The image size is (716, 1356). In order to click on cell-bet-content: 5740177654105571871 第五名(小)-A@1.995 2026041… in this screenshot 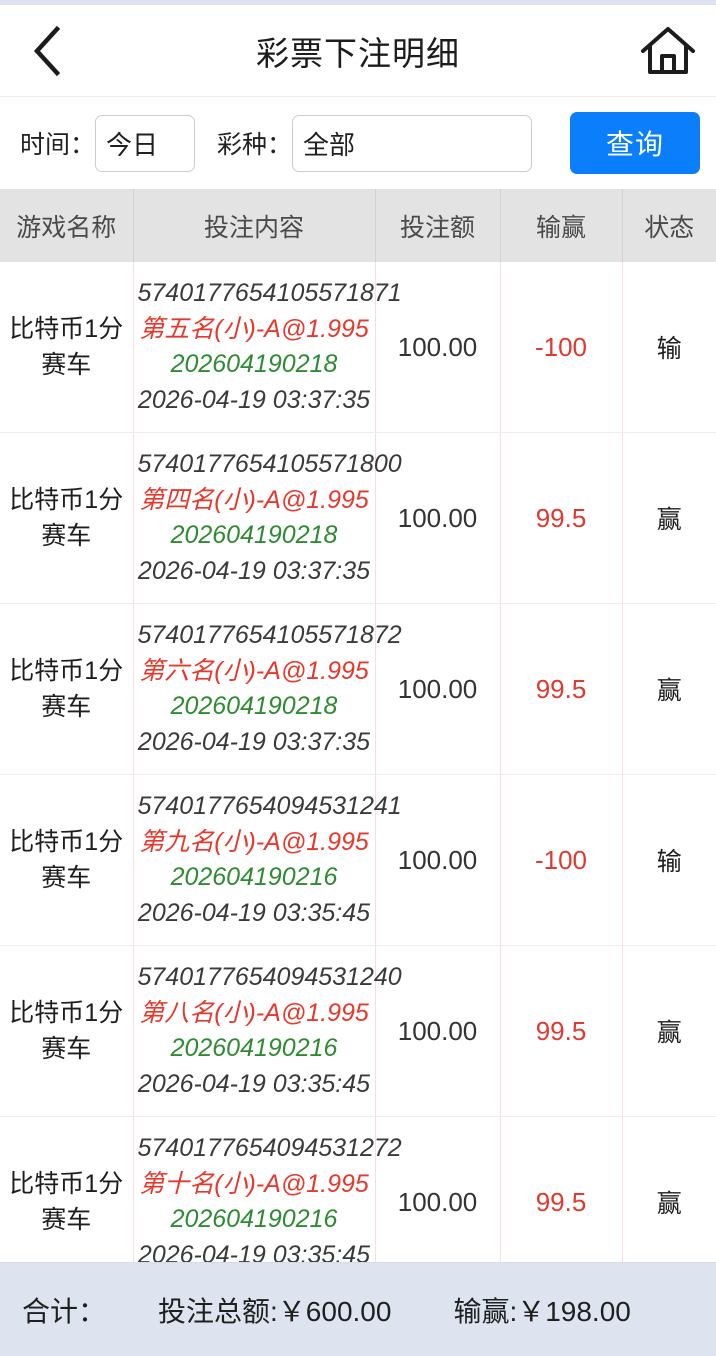, I will do `click(267, 347)`.